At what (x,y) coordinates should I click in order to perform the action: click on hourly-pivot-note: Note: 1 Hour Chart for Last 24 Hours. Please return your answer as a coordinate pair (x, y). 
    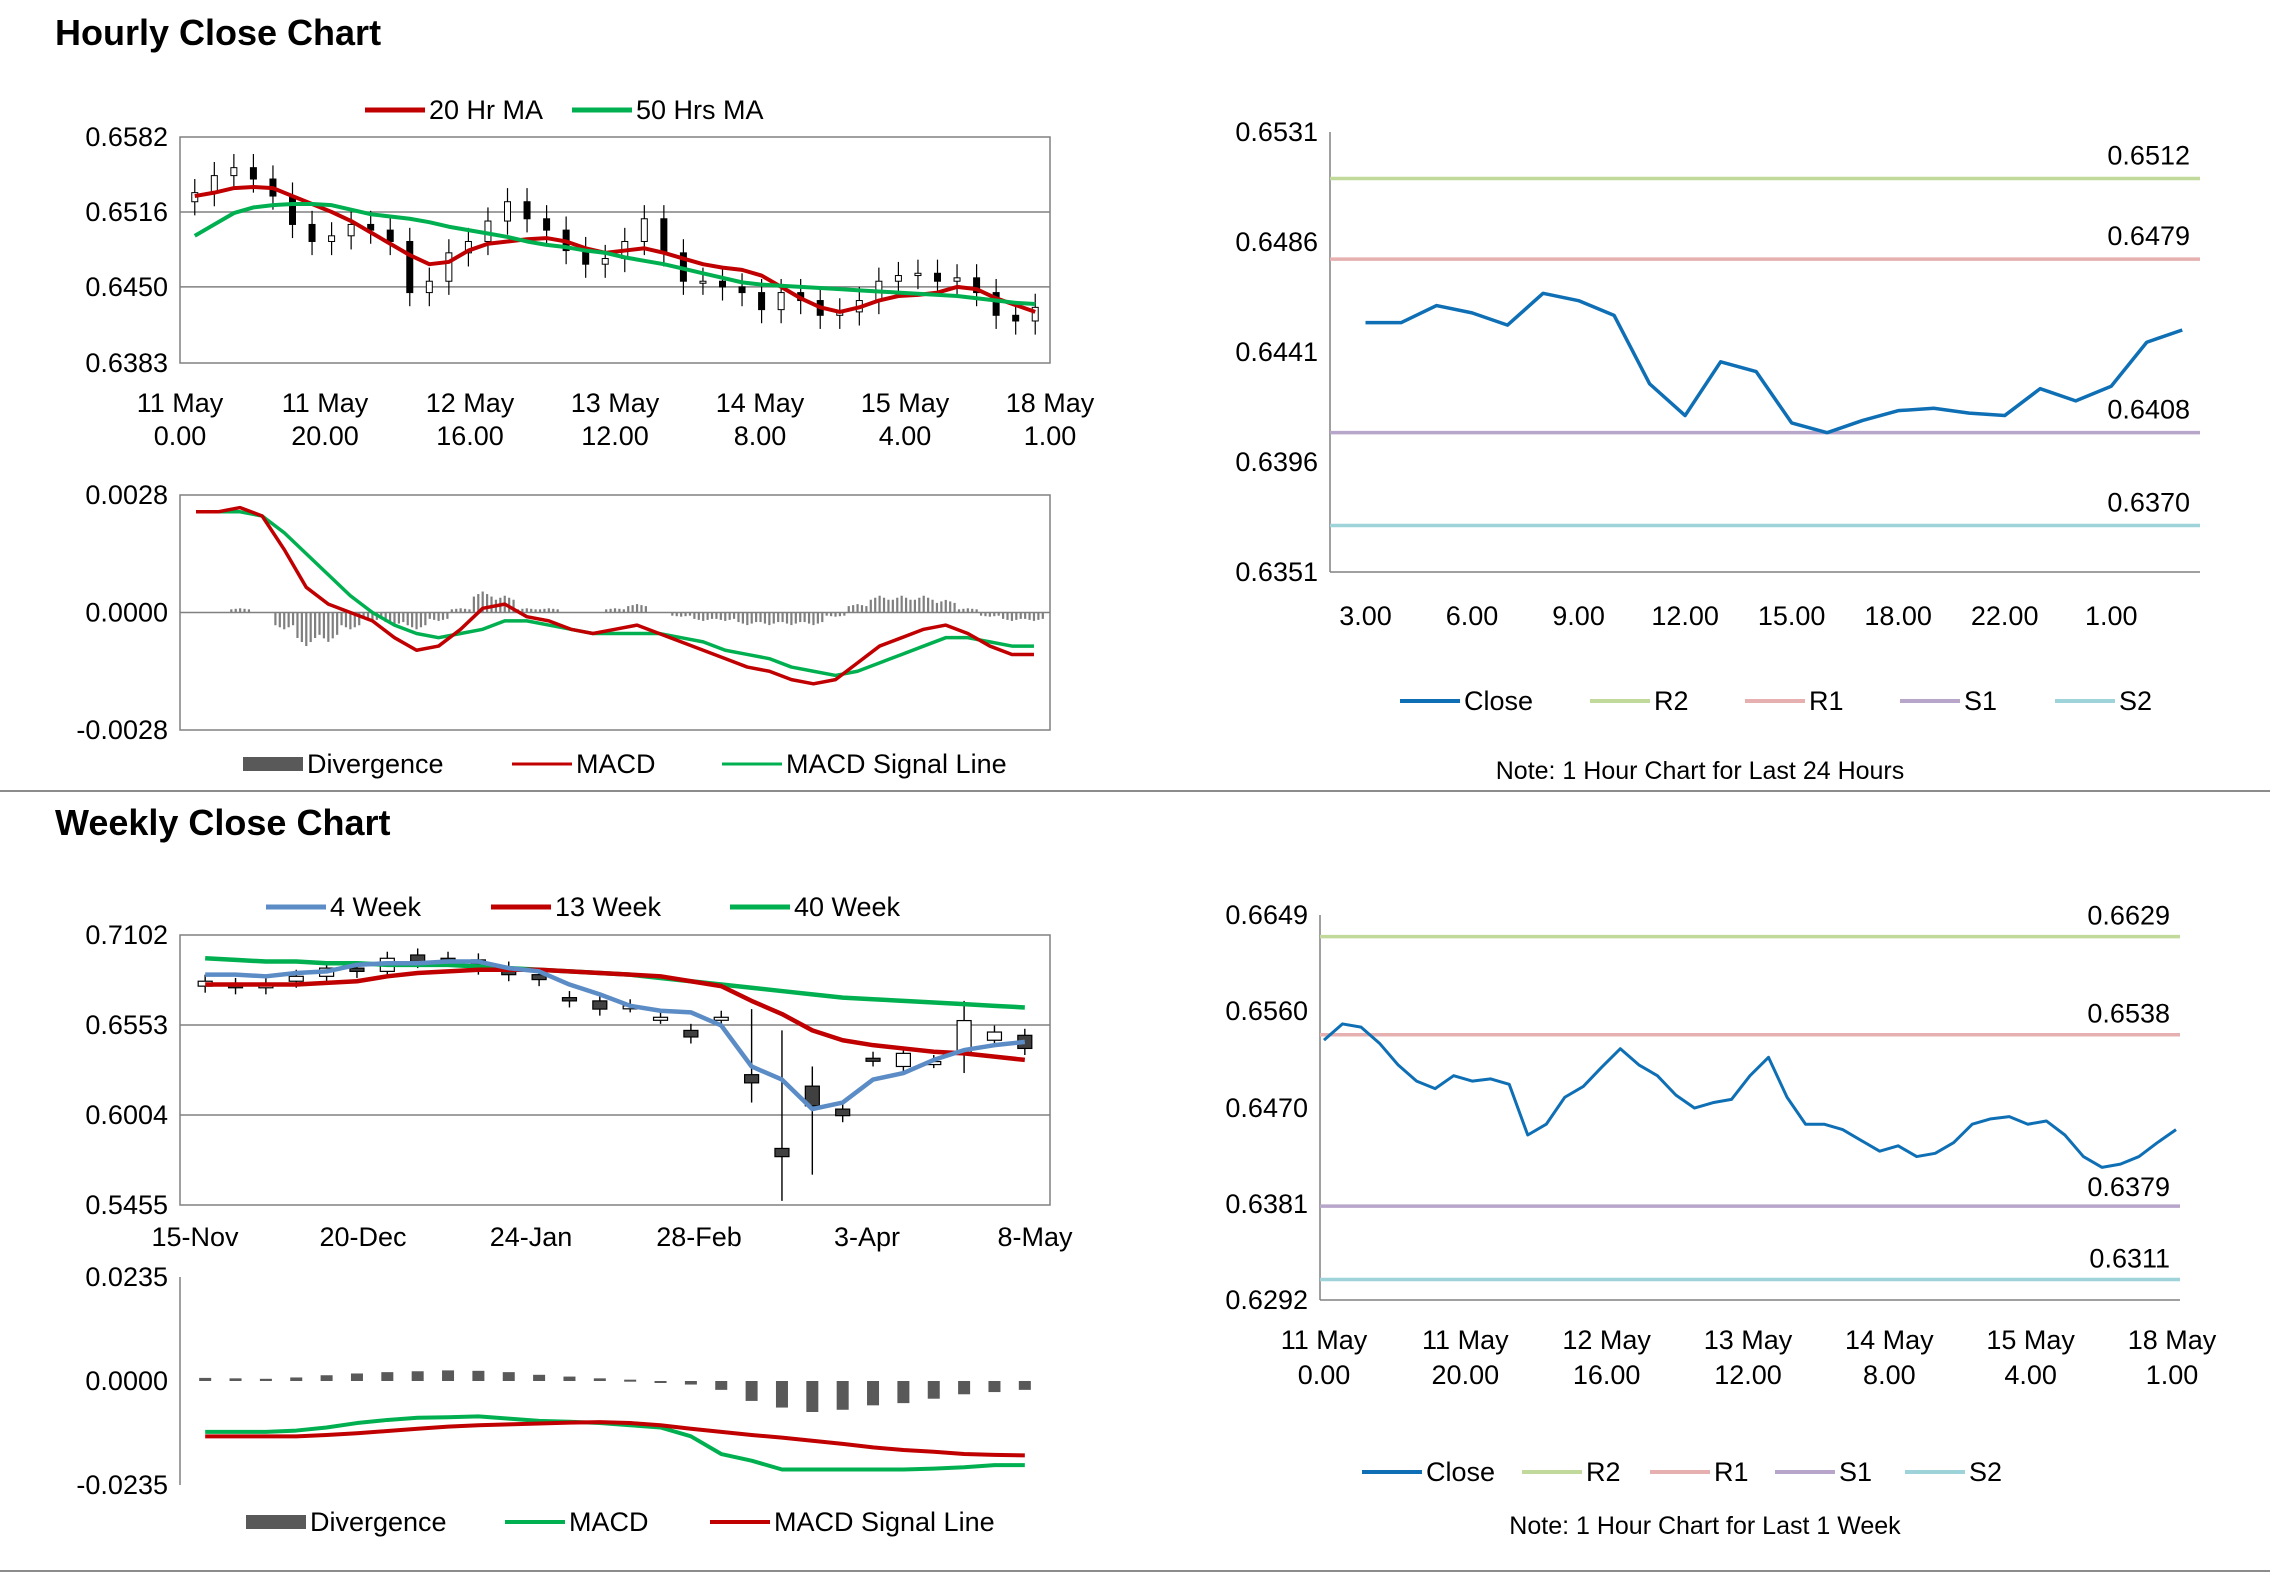
    Looking at the image, I should click on (1700, 771).